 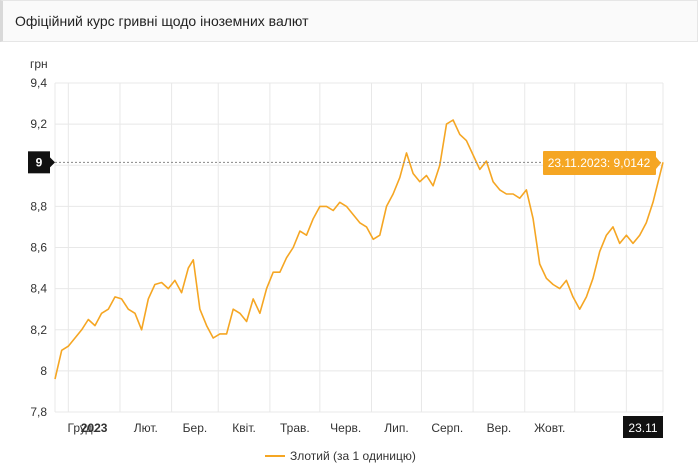 I want to click on x-tick-label: Груд., so click(x=82, y=428).